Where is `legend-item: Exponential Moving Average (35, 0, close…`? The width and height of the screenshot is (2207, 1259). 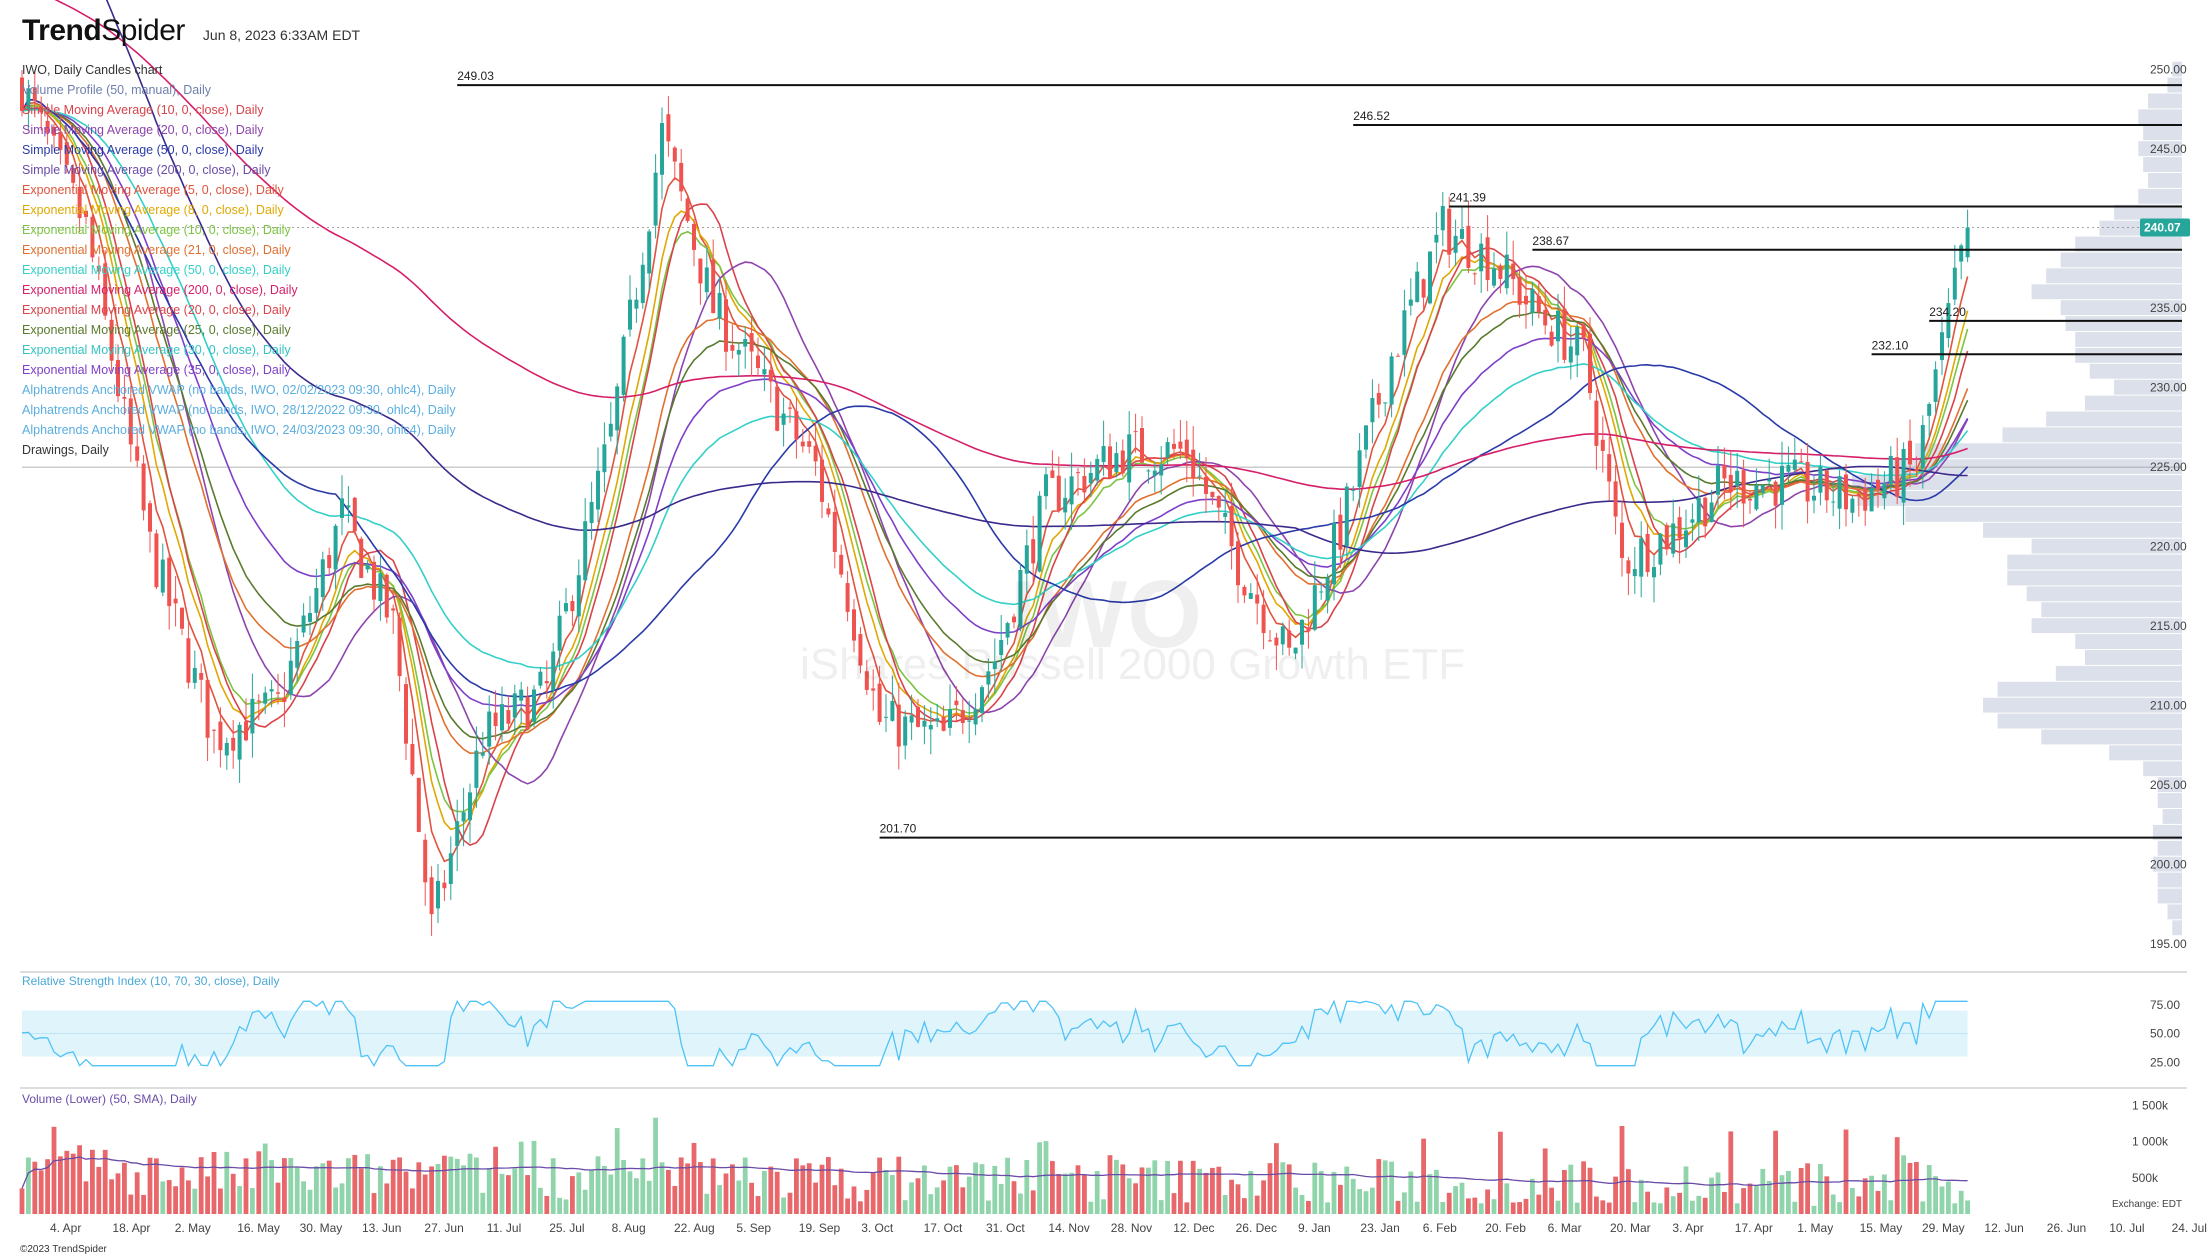
legend-item: Exponential Moving Average (35, 0, close… is located at coordinates (156, 370).